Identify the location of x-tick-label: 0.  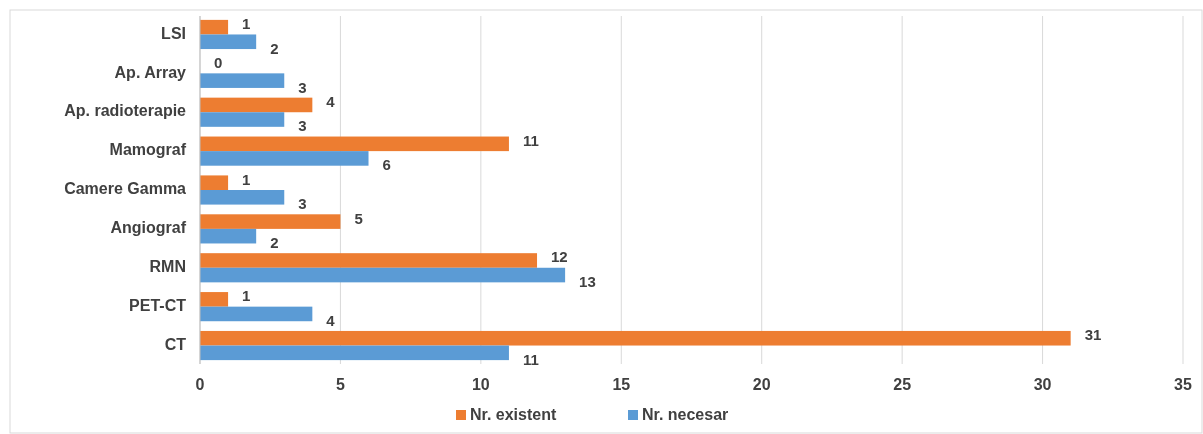
(200, 384).